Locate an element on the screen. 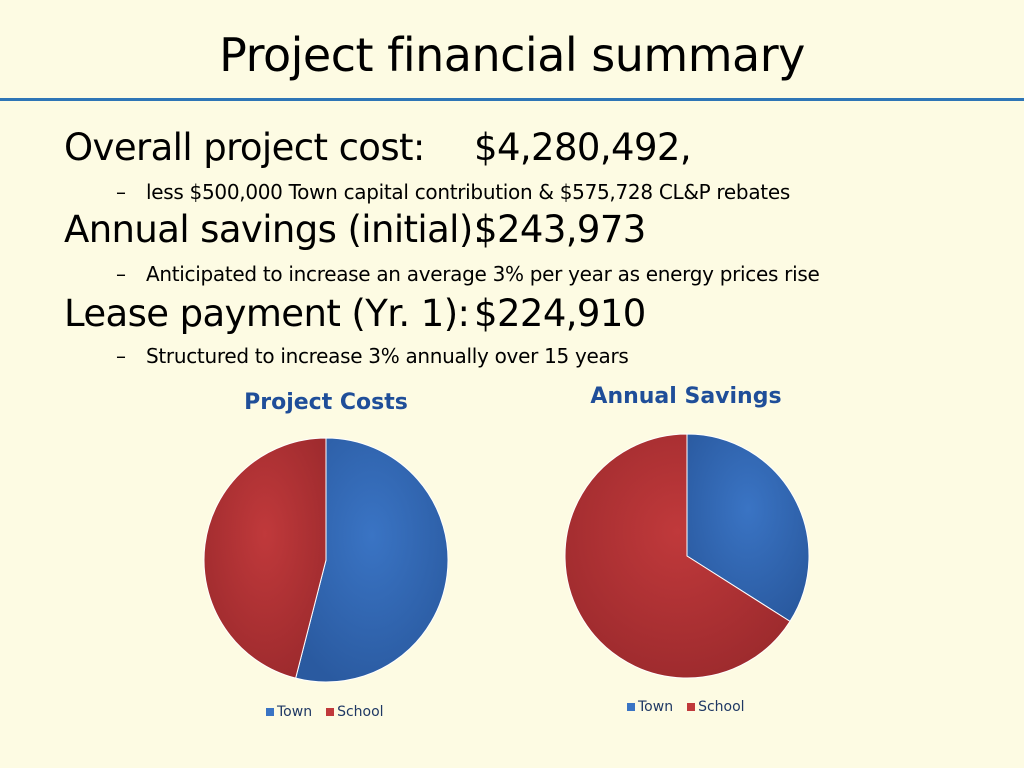  overall-cost-line: Overall project cost: $4,280,492, is located at coordinates (378, 147).